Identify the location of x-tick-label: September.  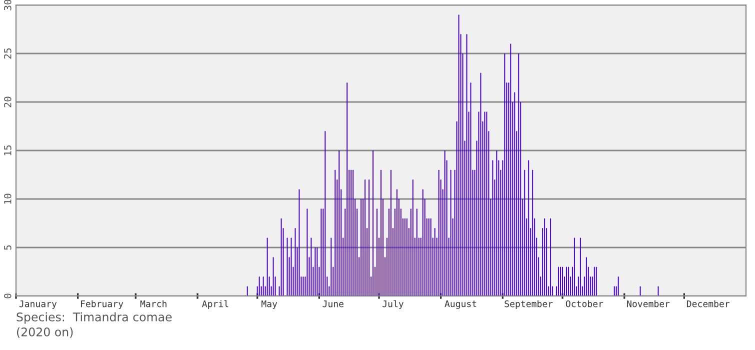
(528, 304).